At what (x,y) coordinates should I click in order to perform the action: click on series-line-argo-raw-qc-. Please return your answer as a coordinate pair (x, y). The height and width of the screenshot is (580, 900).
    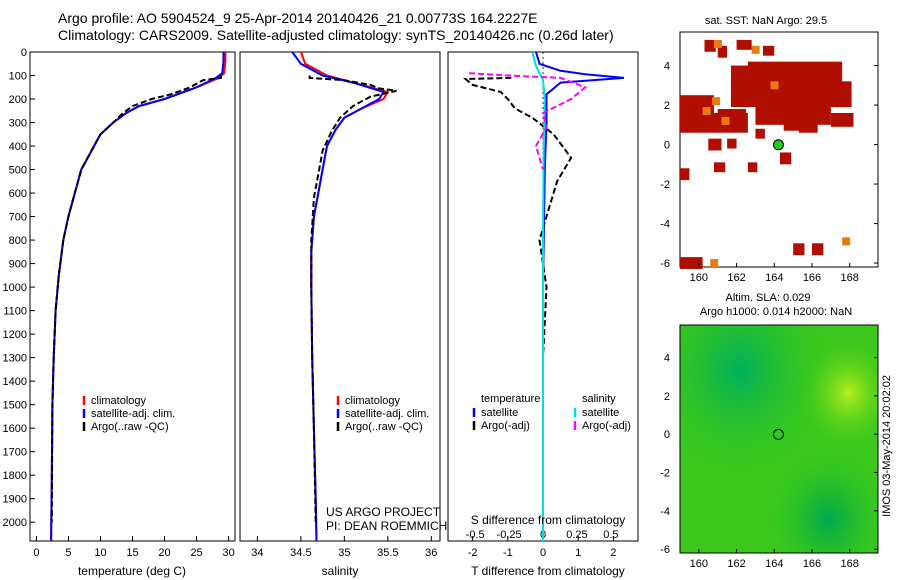
    Looking at the image, I should click on (136, 299).